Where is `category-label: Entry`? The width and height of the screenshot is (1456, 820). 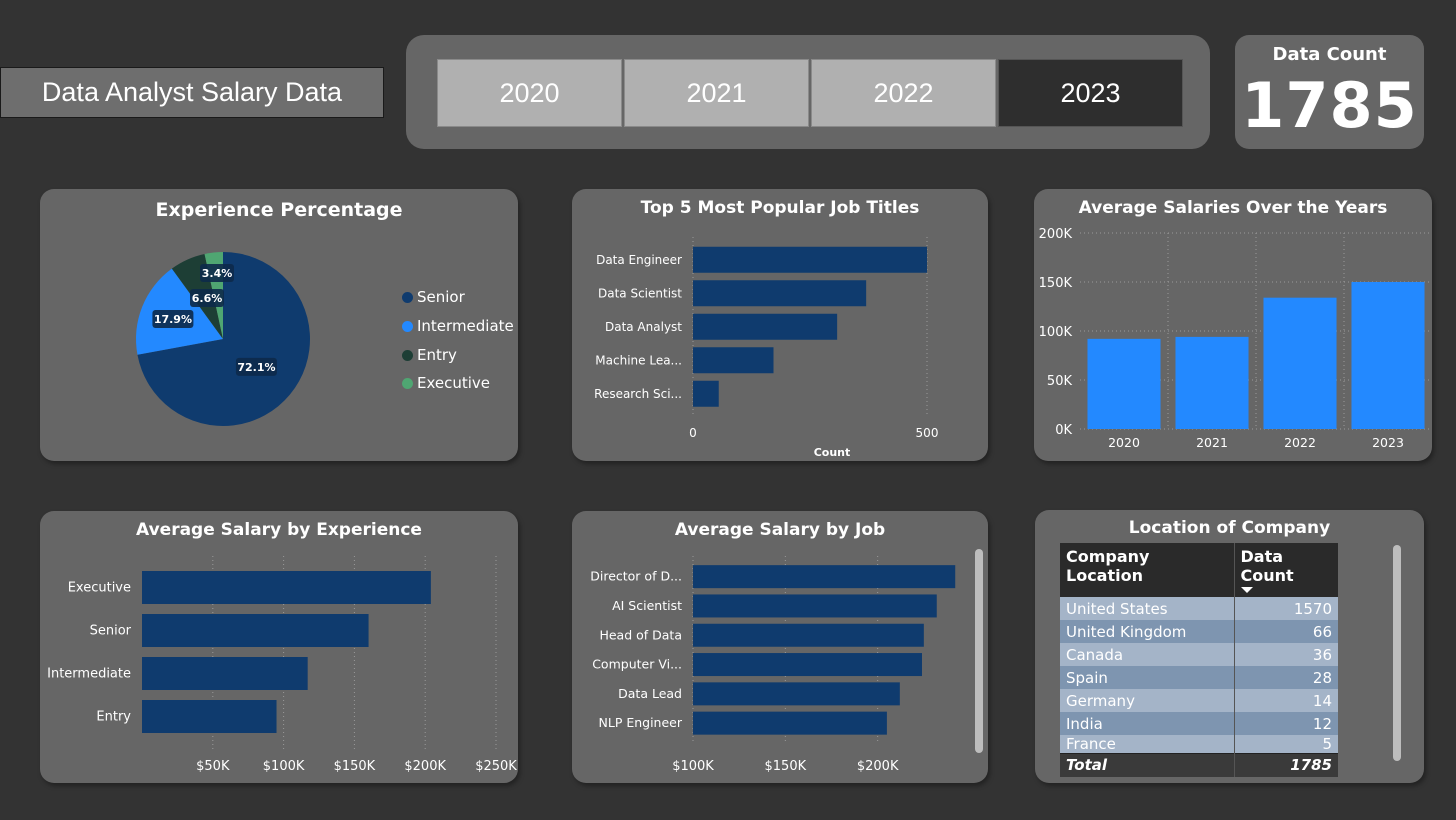 category-label: Entry is located at coordinates (113, 717).